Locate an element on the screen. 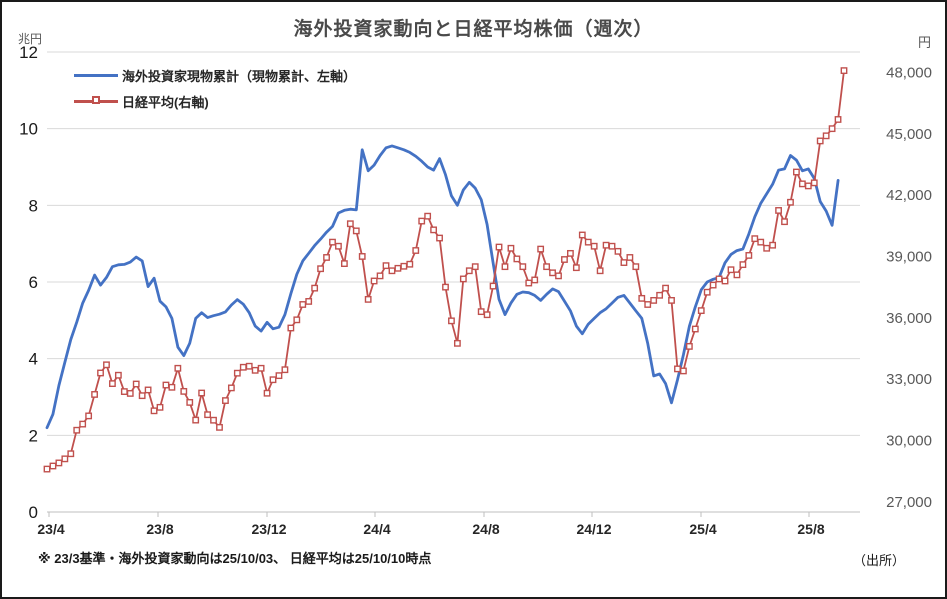 Image resolution: width=947 pixels, height=599 pixels. x-axis-tick-label: 23/12 is located at coordinates (268, 529).